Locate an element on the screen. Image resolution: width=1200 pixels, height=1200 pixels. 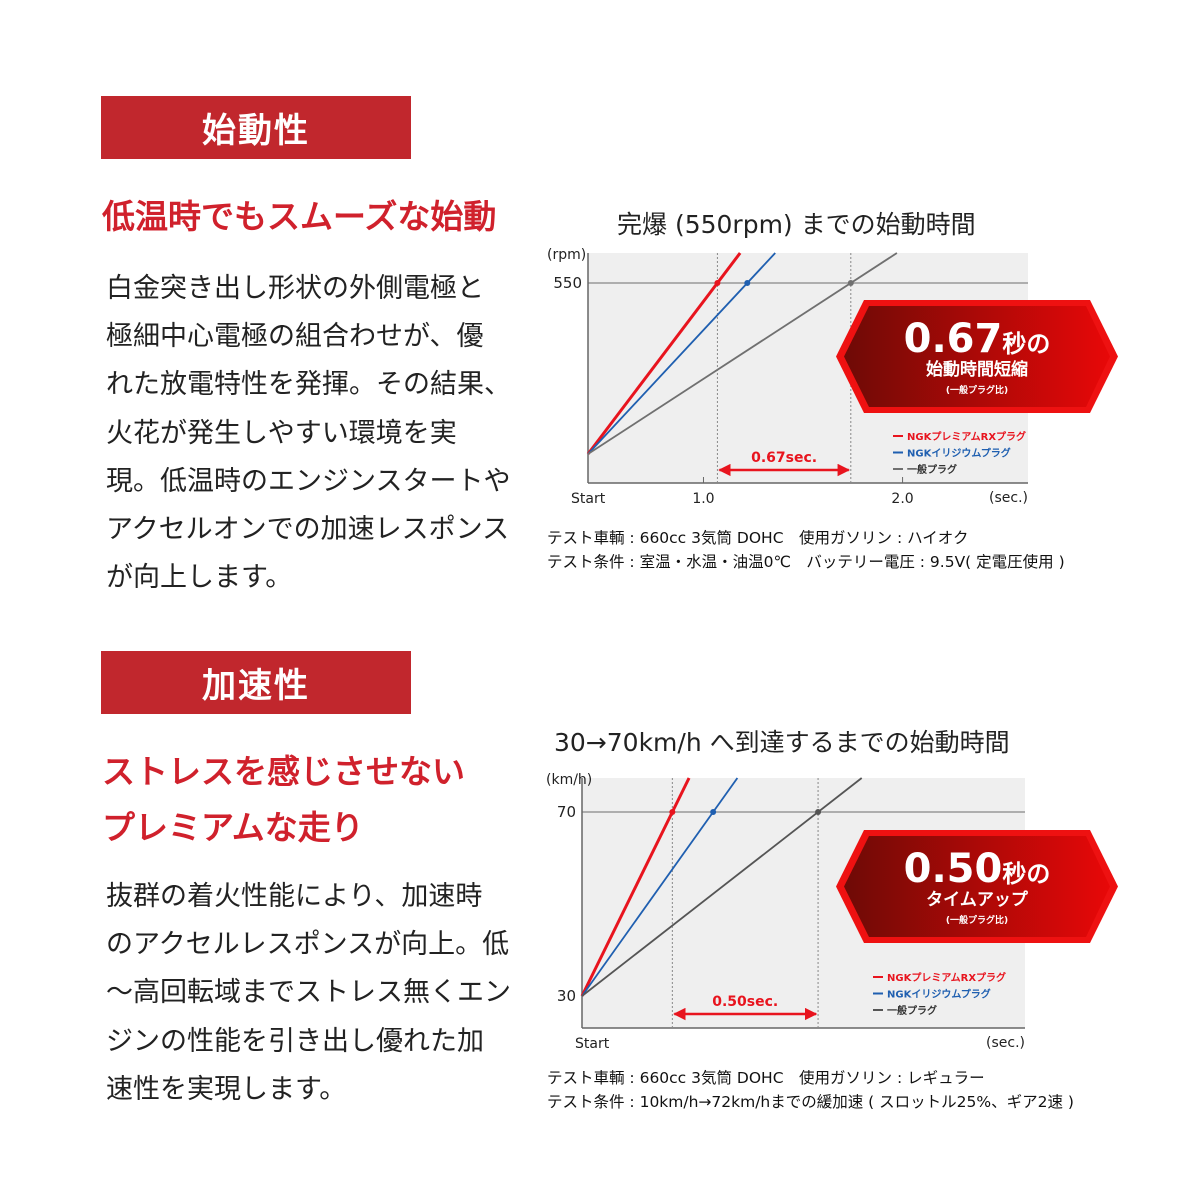
y-tick-label: 30 is located at coordinates (566, 996).